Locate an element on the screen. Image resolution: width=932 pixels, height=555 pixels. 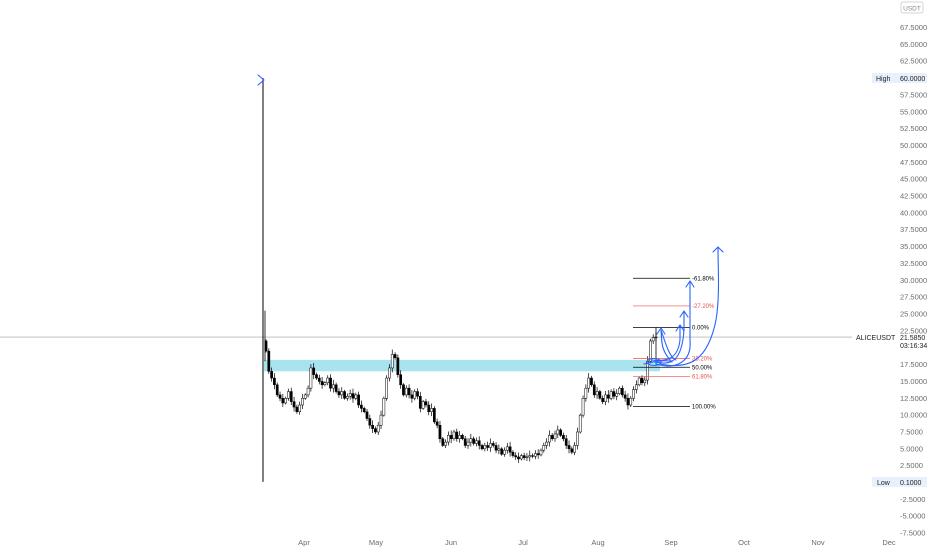
y-tick-label: 2.5000 is located at coordinates (911, 465).